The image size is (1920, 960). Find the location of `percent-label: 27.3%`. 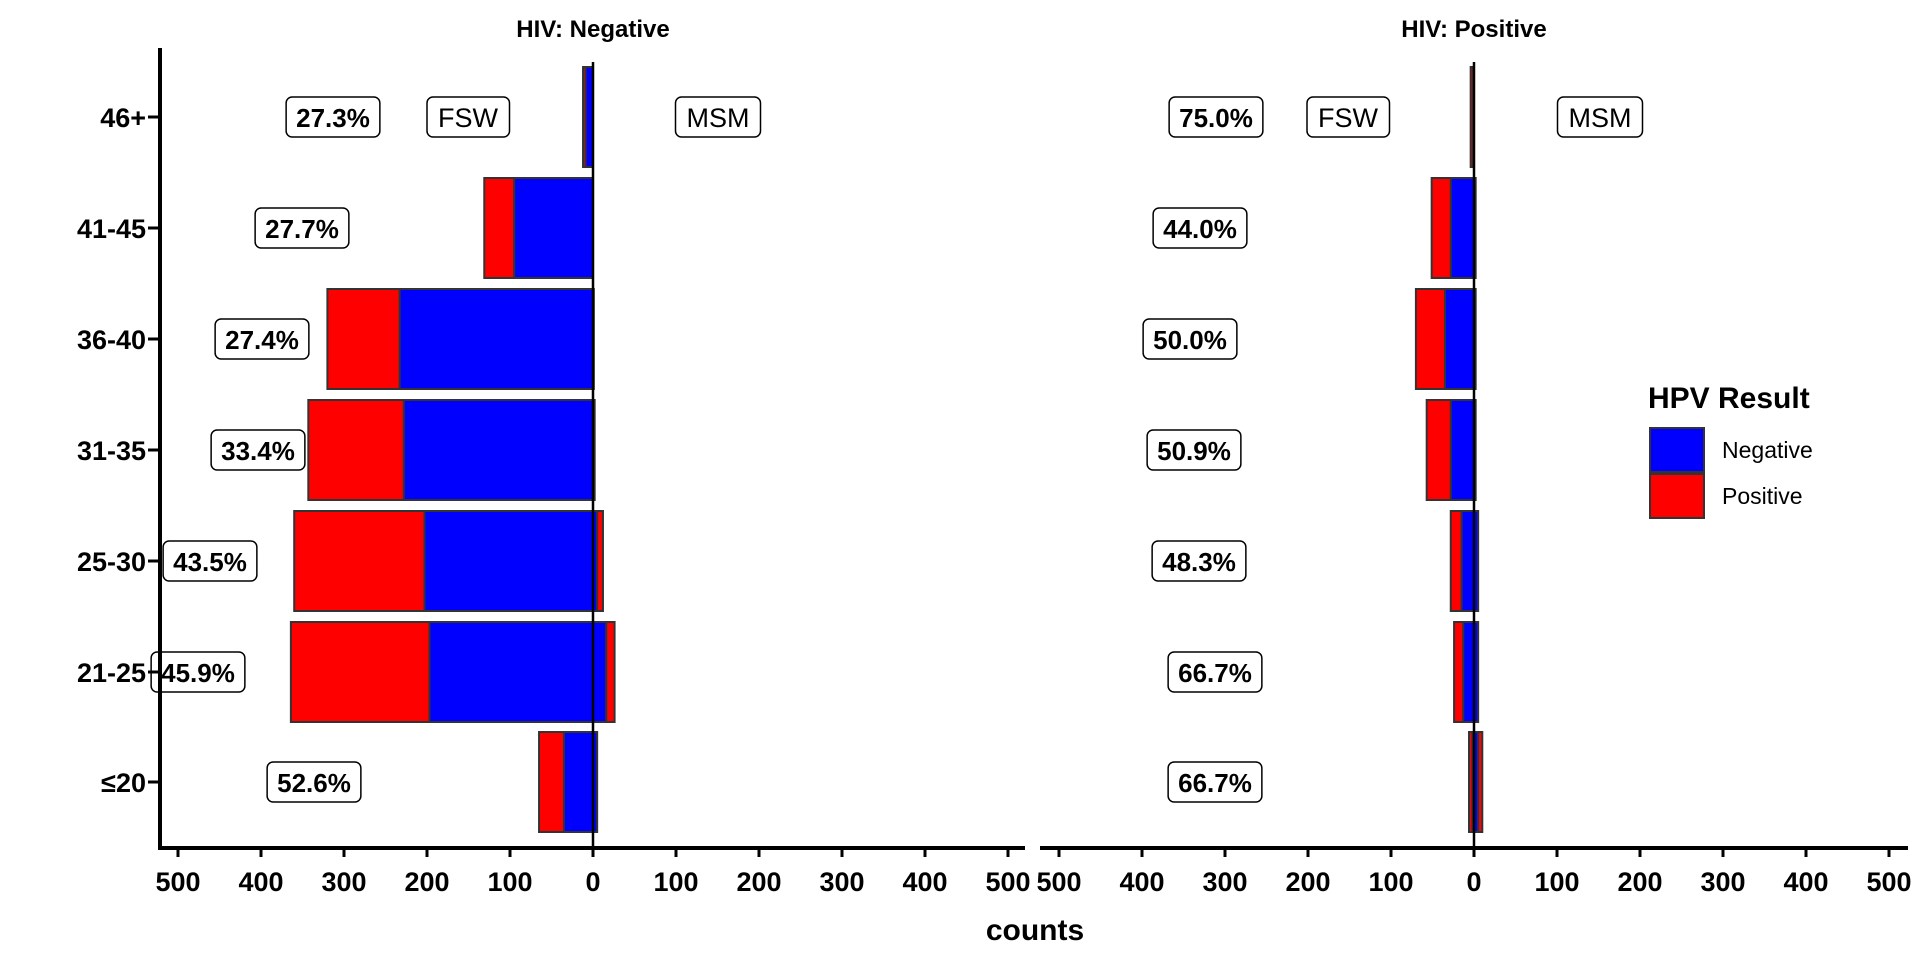

percent-label: 27.3% is located at coordinates (333, 118).